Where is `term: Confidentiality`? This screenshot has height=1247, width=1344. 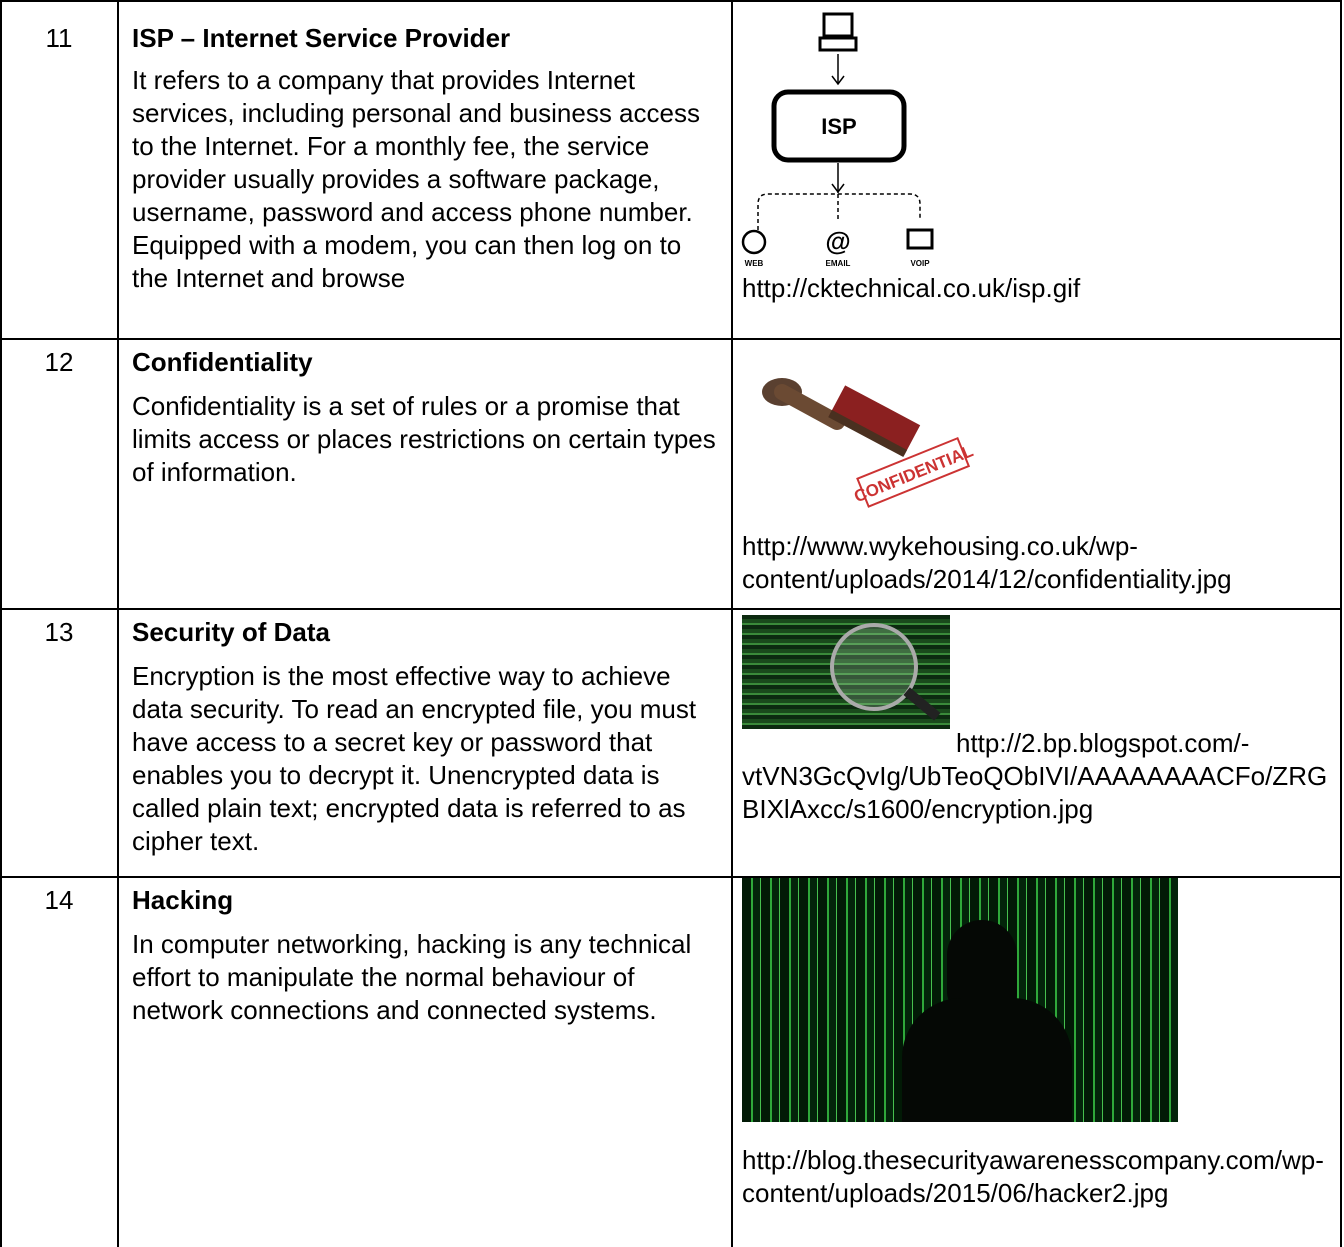 term: Confidentiality is located at coordinates (222, 362).